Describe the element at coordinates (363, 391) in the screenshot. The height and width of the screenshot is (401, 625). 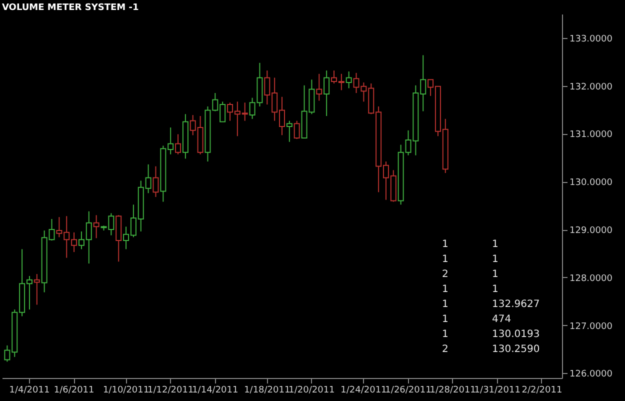
I see `x-tick-label: 1/24/2011` at that location.